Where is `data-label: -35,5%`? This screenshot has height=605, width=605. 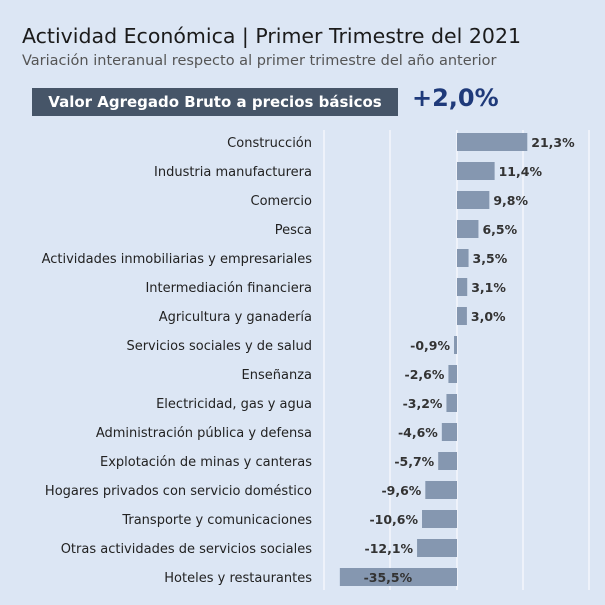
data-label: -35,5% is located at coordinates (388, 577).